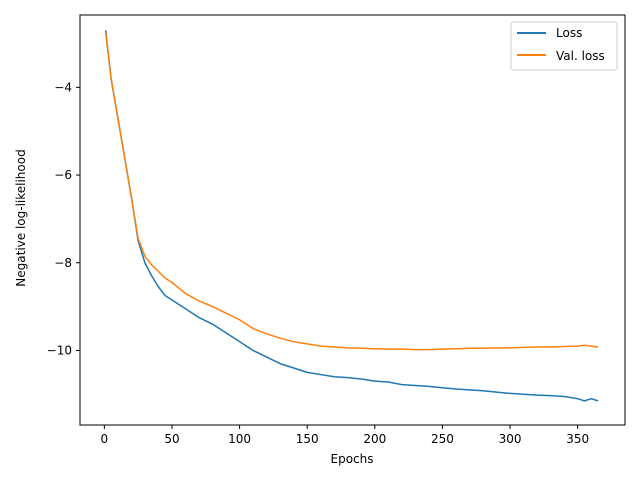 This screenshot has width=640, height=480. Describe the element at coordinates (21, 217) in the screenshot. I see `y-axis-label: Negative log-likelihood` at that location.